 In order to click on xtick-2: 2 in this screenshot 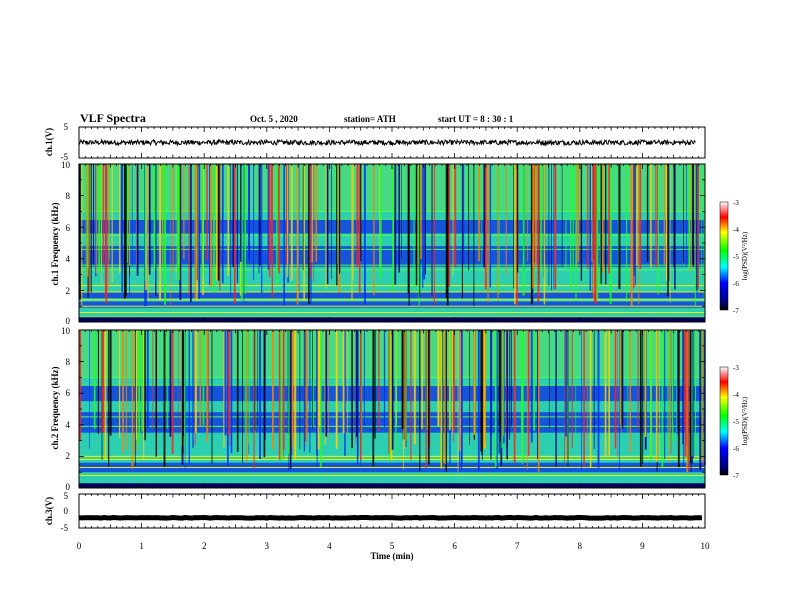, I will do `click(204, 546)`.